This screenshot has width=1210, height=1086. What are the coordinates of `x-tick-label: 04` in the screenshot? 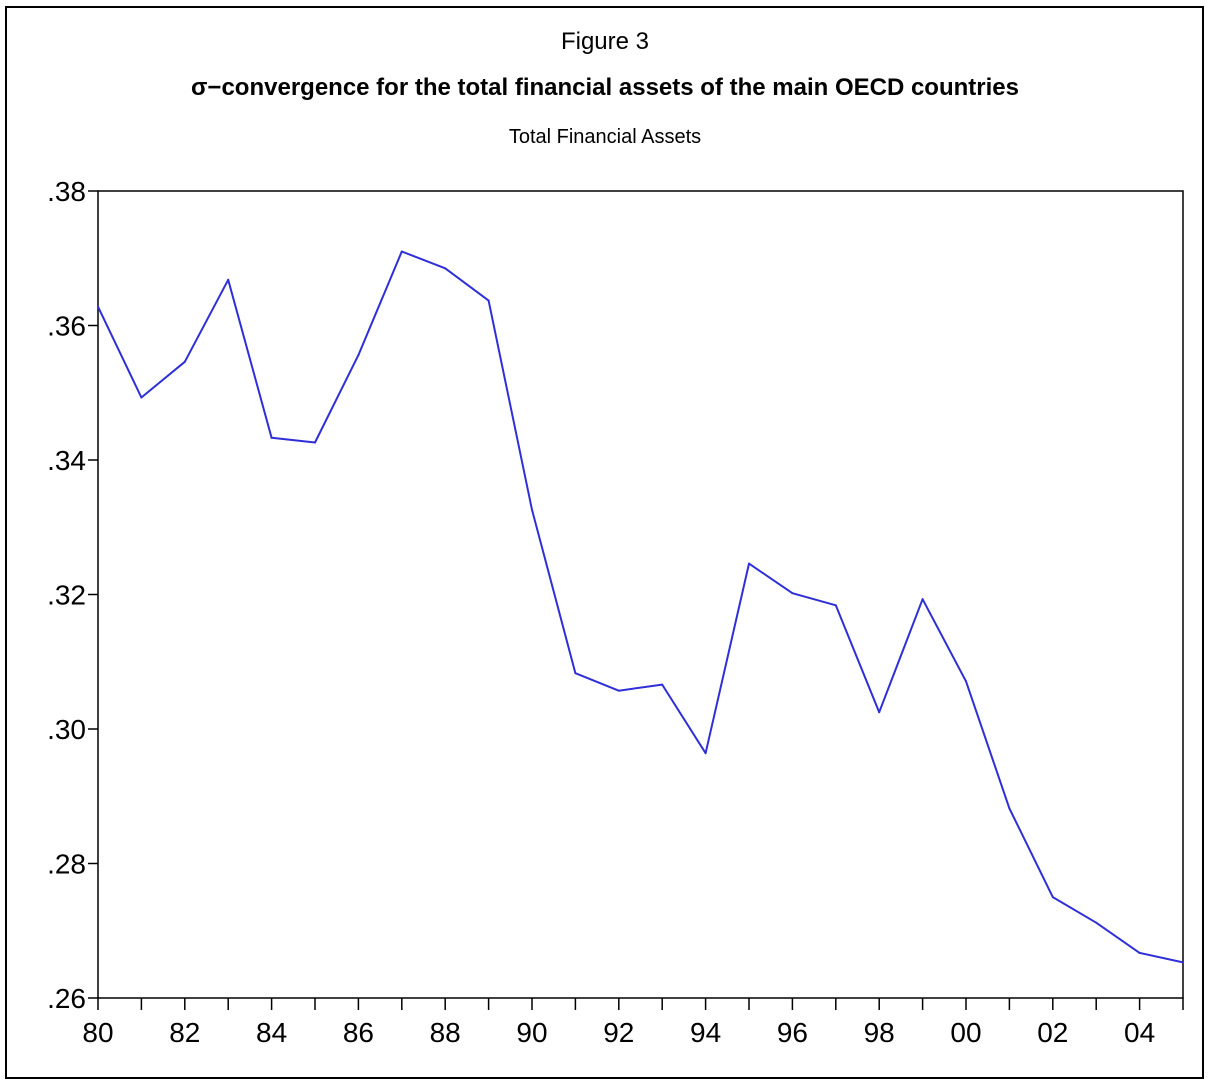 It's located at (1139, 1032).